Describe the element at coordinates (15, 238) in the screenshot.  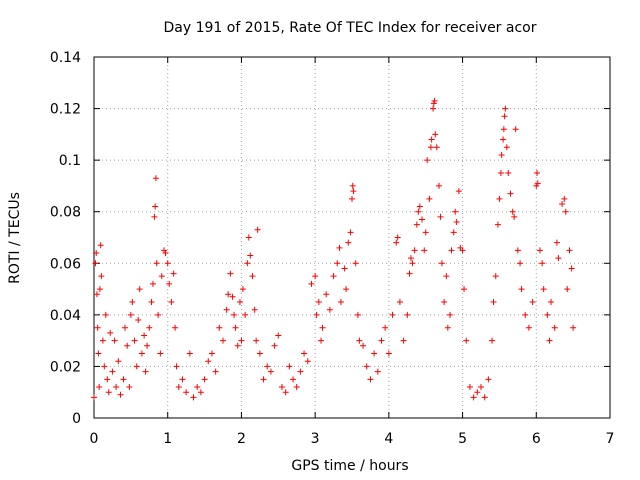
I see `y-axis-label: ROTI / TECUs` at that location.